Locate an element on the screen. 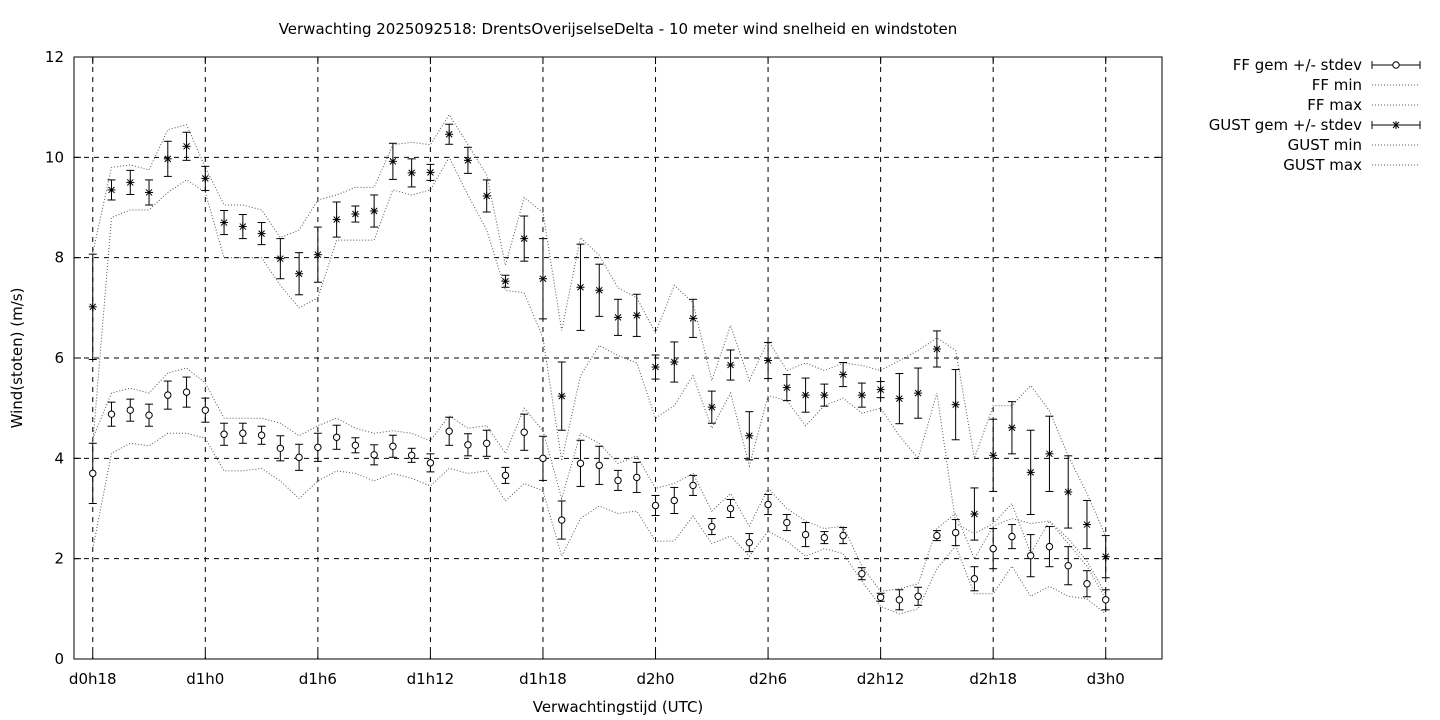 The width and height of the screenshot is (1440, 720). x-tick-label: d1h12 is located at coordinates (431, 679).